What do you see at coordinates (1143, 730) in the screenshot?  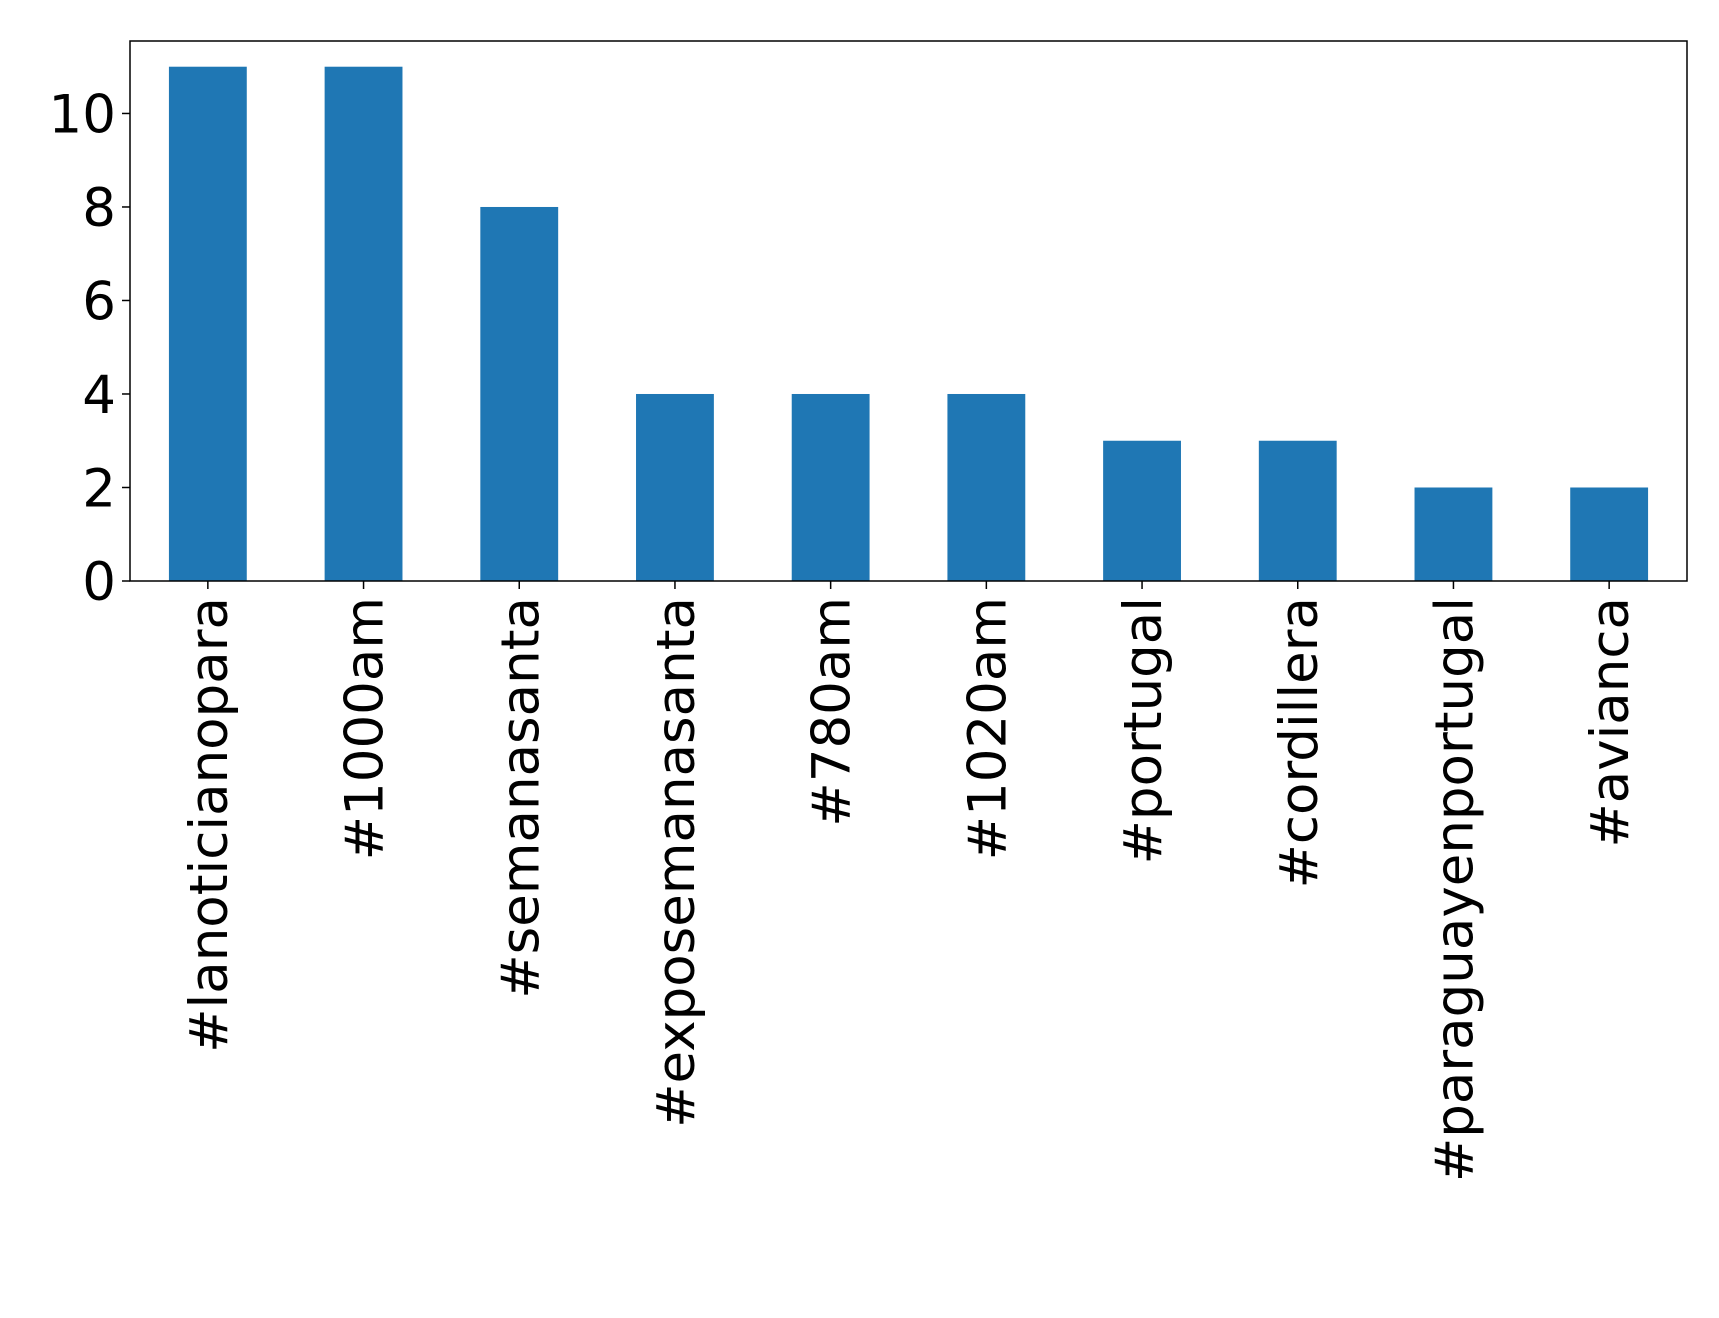 I see `x-tick-label: #portugal` at bounding box center [1143, 730].